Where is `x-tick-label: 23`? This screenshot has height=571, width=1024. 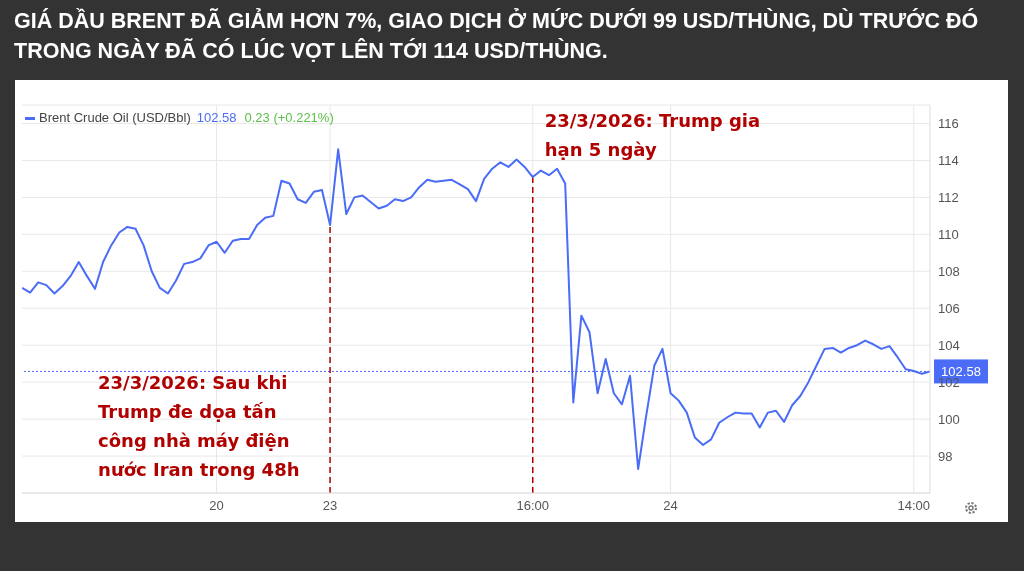 x-tick-label: 23 is located at coordinates (330, 506).